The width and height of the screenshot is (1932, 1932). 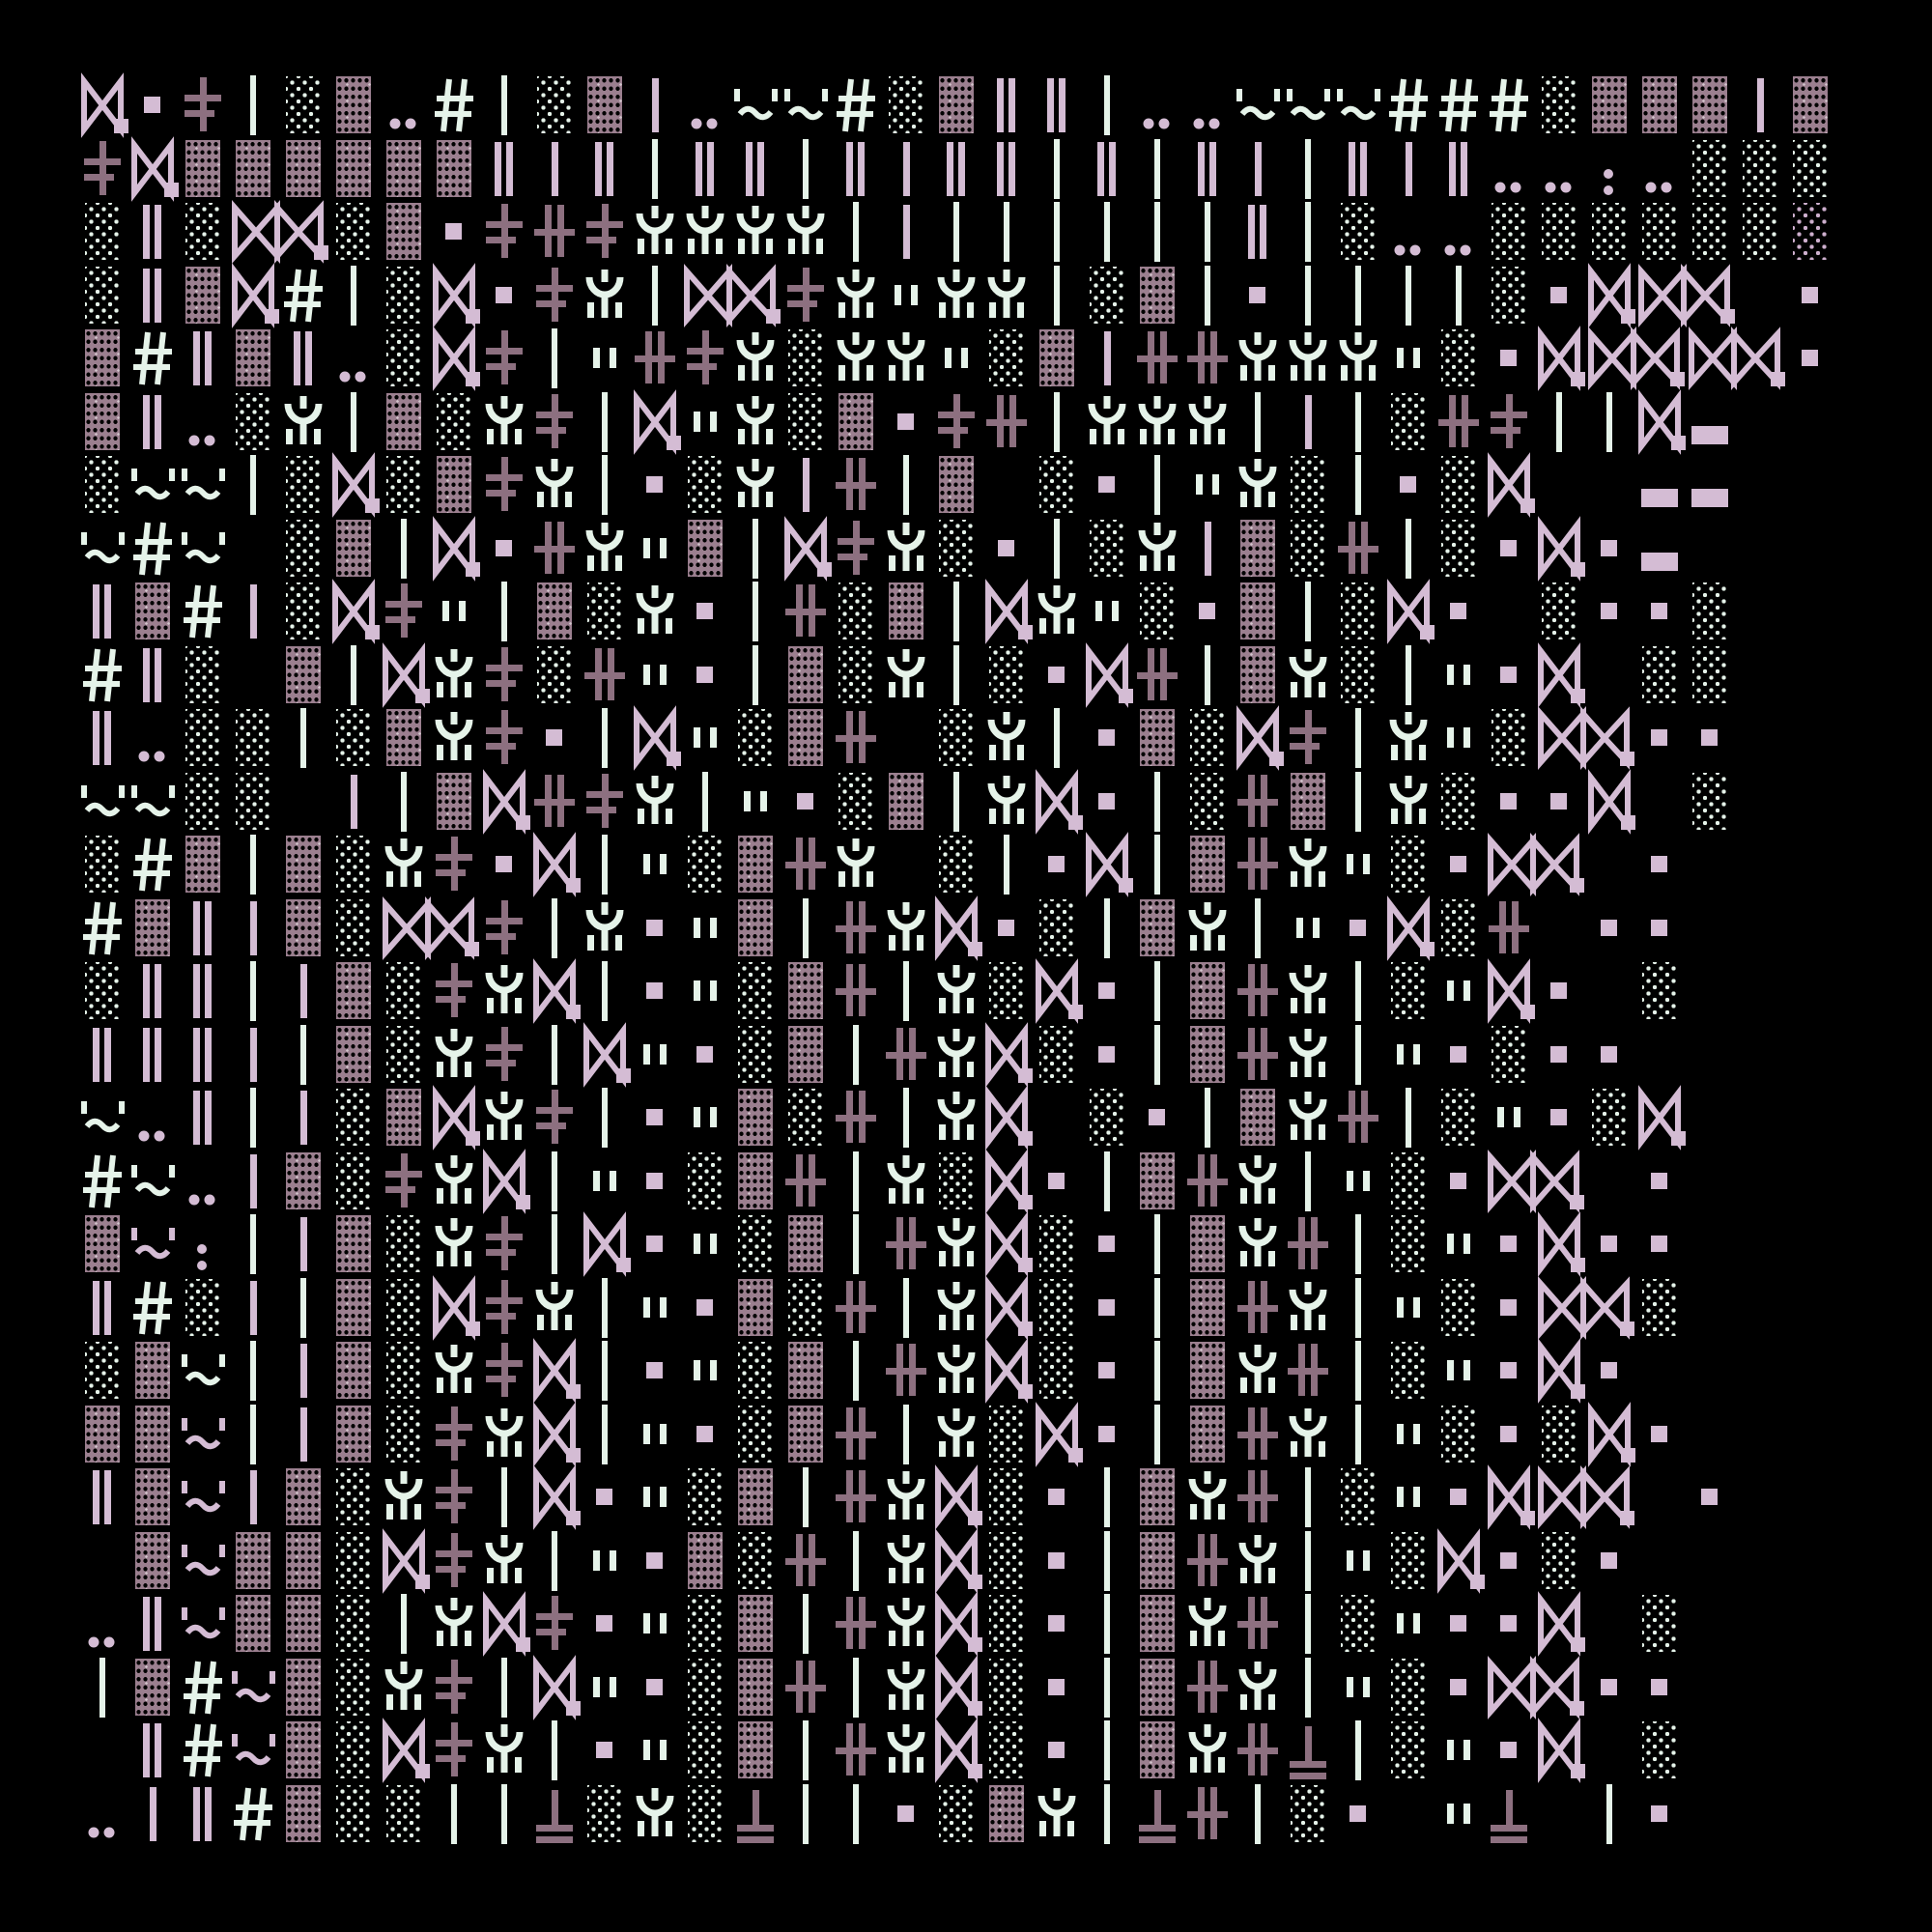 I want to click on tilde-marks-mint, so click(x=1358, y=105).